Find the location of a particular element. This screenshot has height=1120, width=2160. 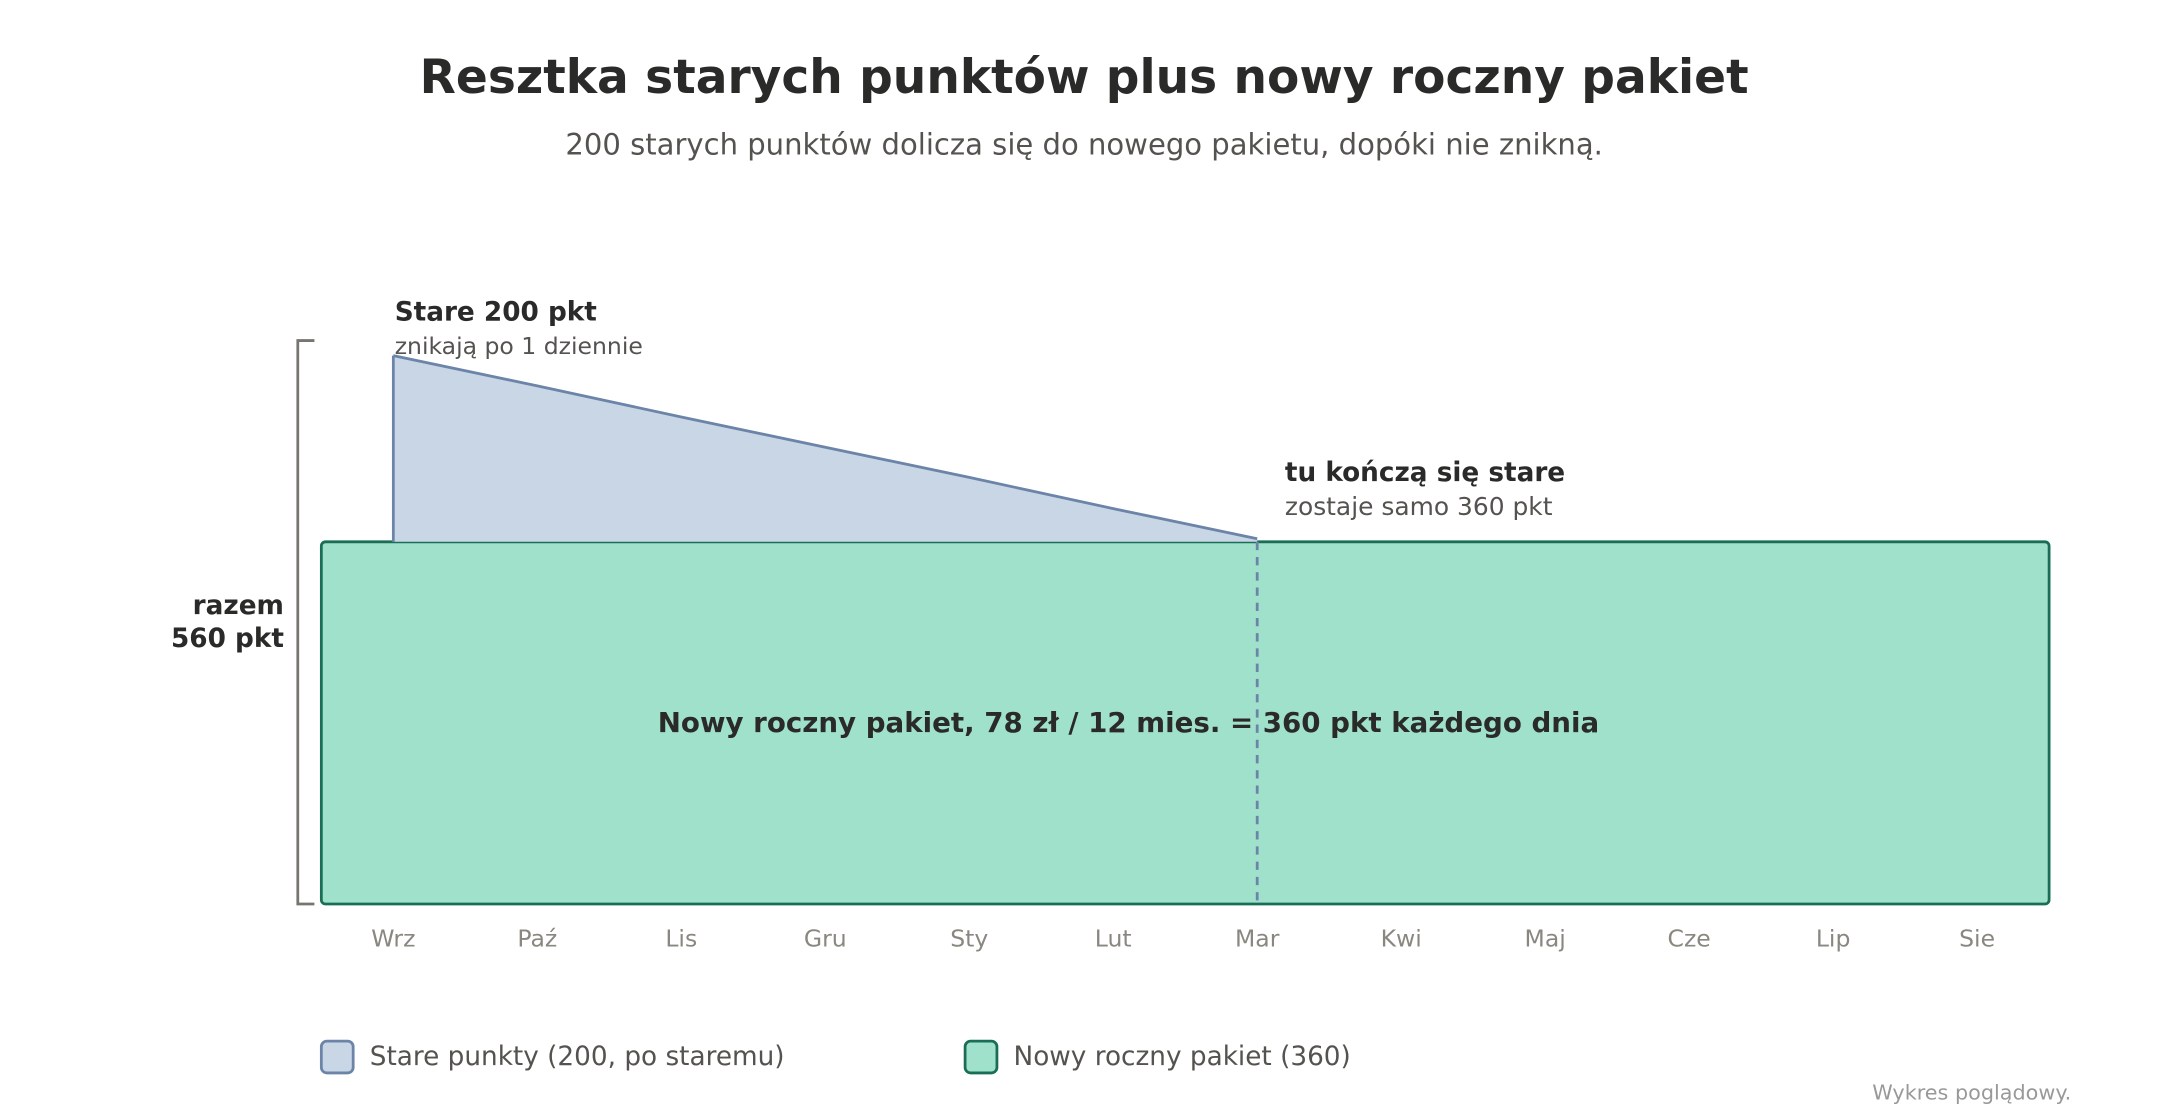

total-label: razem is located at coordinates (238, 606).